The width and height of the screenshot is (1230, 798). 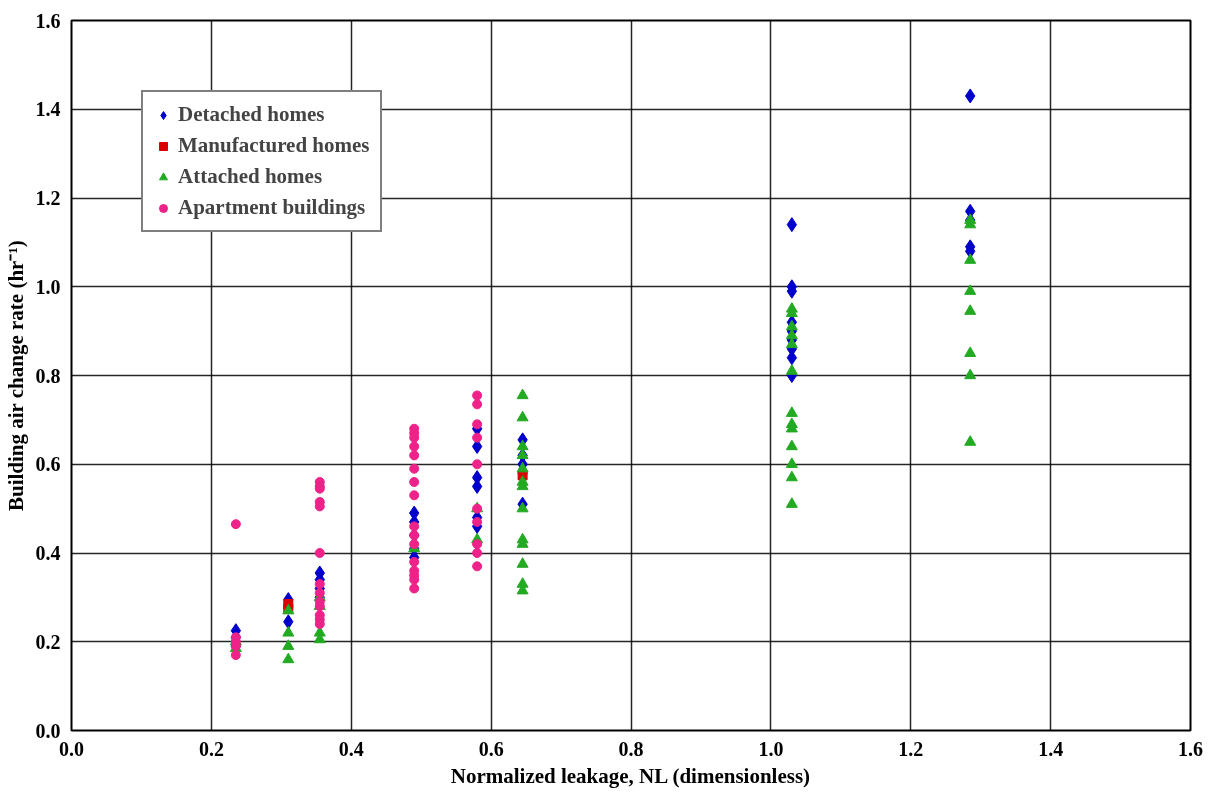 What do you see at coordinates (1051, 748) in the screenshot?
I see `x-tick-label: 1.4` at bounding box center [1051, 748].